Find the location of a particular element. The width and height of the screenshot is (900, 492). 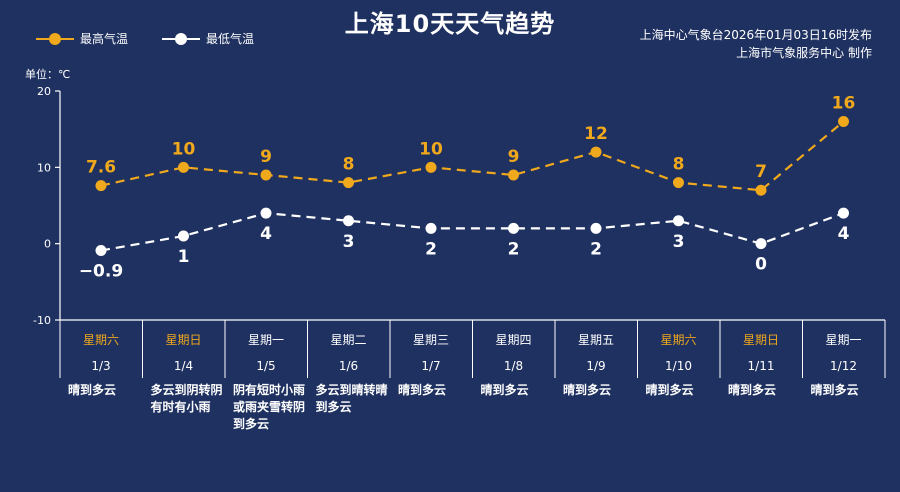

legend-low-marker is located at coordinates (181, 39).